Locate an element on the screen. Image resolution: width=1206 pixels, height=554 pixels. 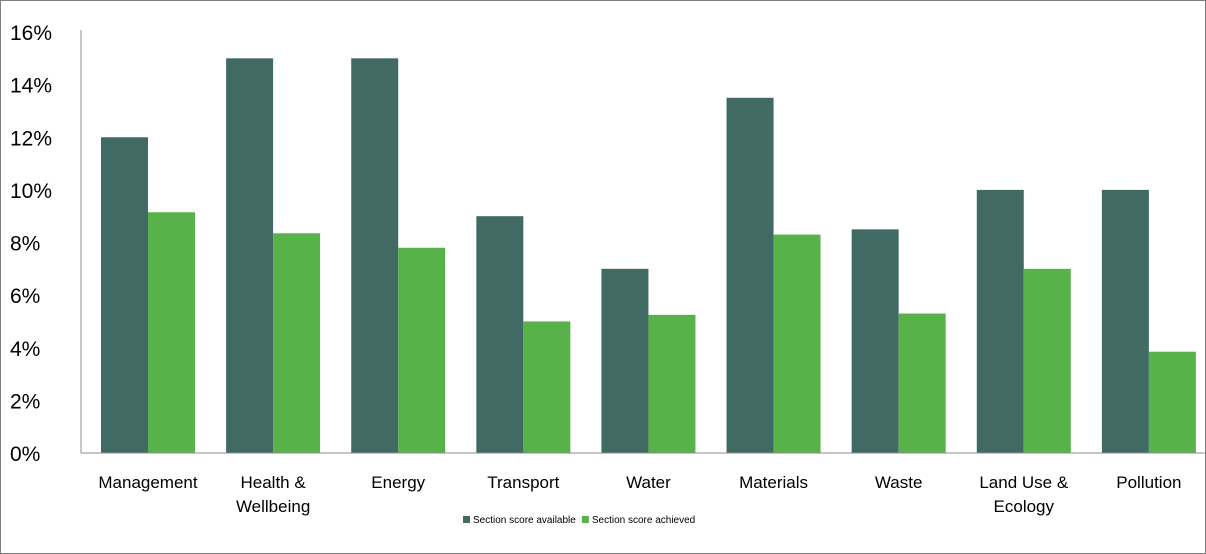
legend-label: Section score available is located at coordinates (524, 520).